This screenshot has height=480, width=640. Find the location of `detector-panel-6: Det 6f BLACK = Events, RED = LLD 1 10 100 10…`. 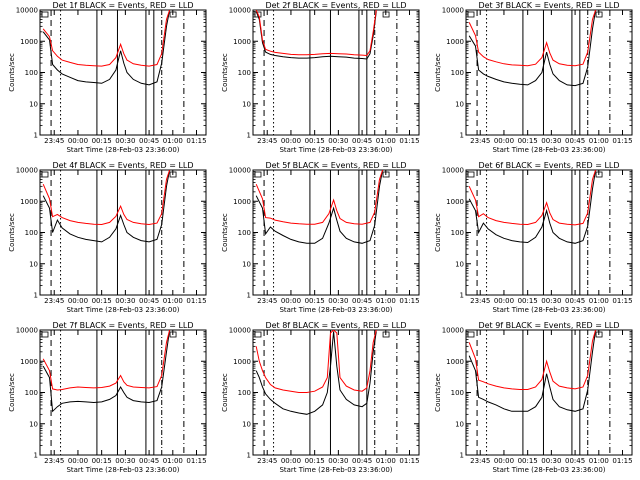

detector-panel-6: Det 6f BLACK = Events, RED = LLD 1 10 100 10… is located at coordinates (533, 237).